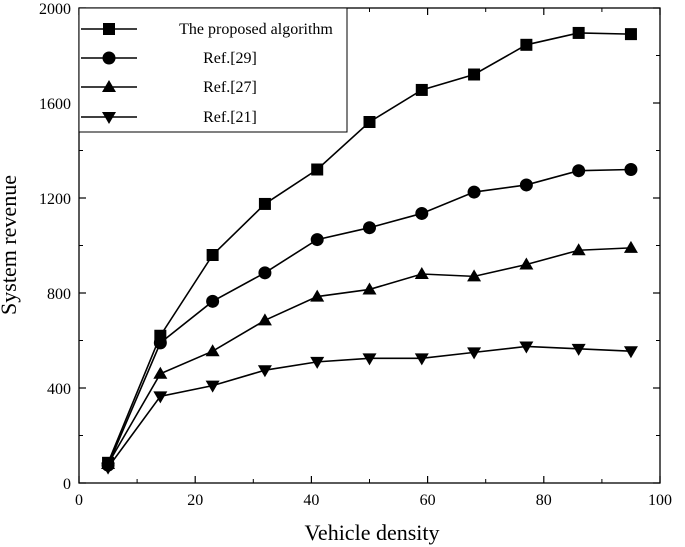  What do you see at coordinates (67, 484) in the screenshot?
I see `y-tick-label: 0` at bounding box center [67, 484].